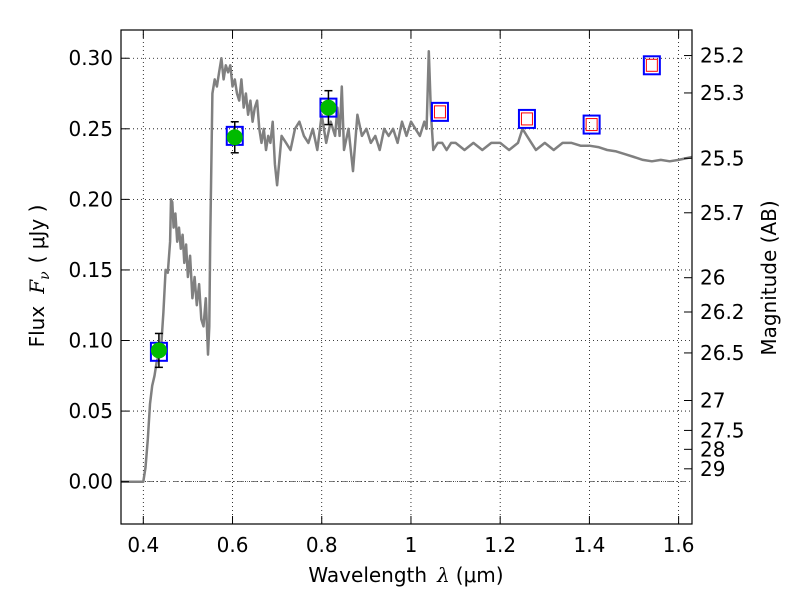 Image resolution: width=800 pixels, height=600 pixels. Describe the element at coordinates (712, 278) in the screenshot. I see `right-tick-label: 26` at that location.